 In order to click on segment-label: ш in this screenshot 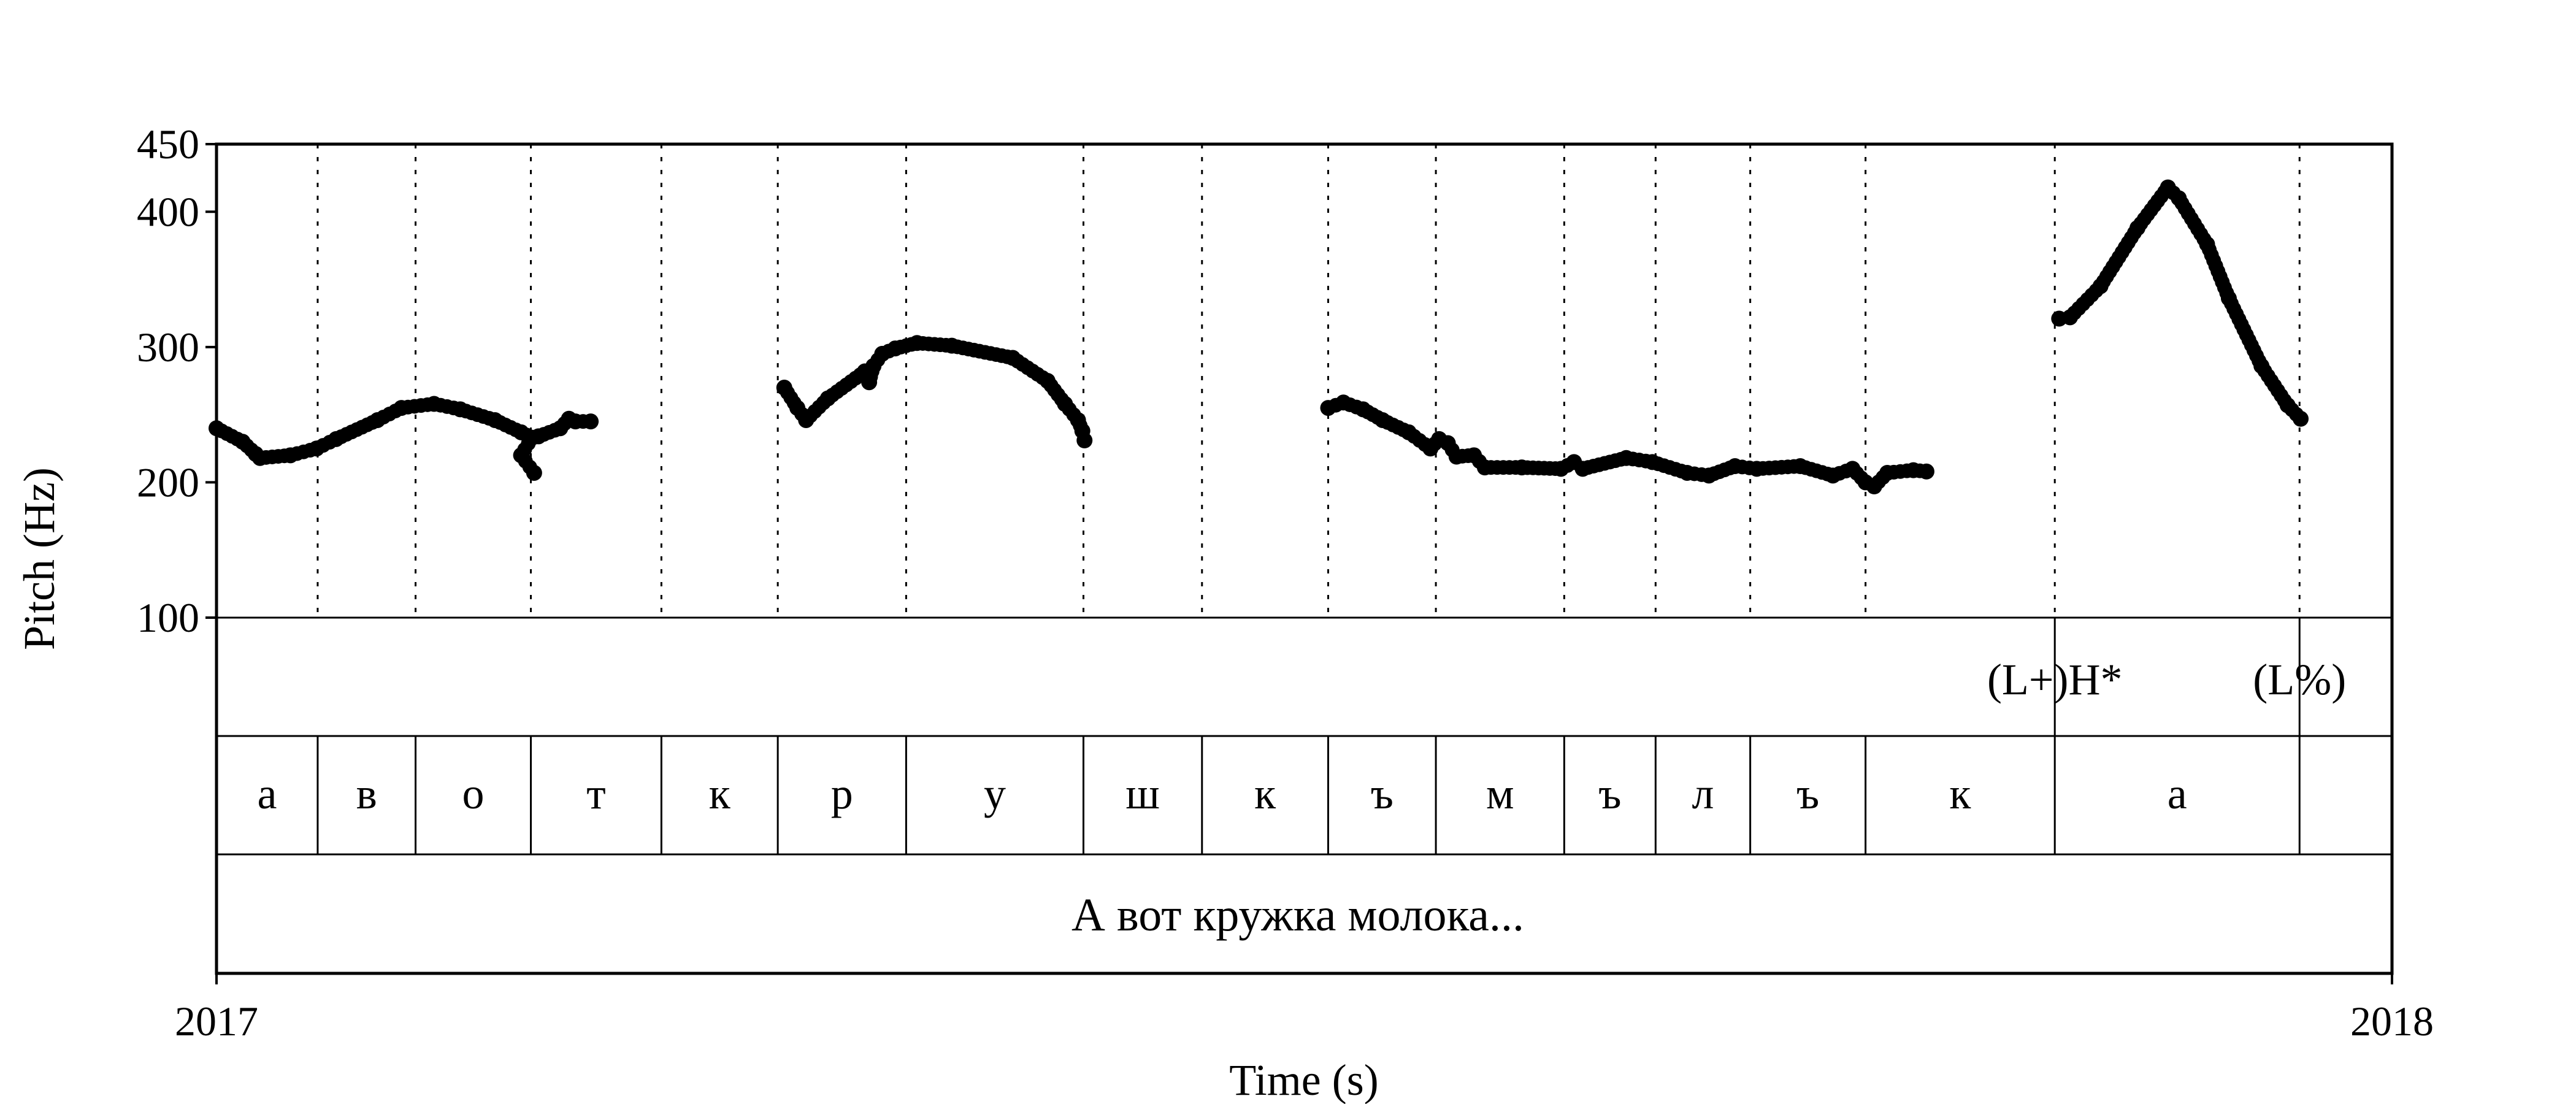, I will do `click(1142, 793)`.